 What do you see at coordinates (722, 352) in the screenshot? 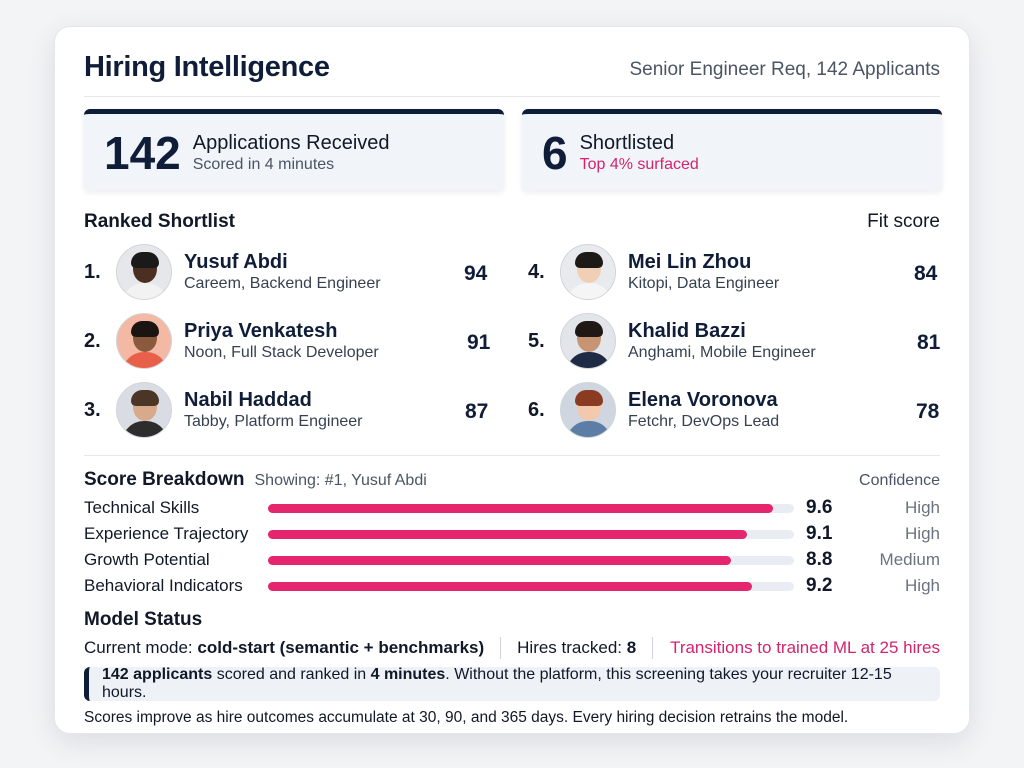
I see `candidate-role: Anghami, Mobile Engineer` at bounding box center [722, 352].